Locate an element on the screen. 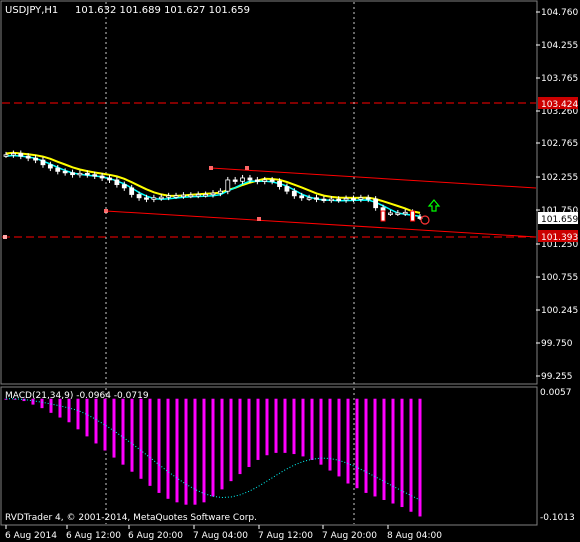  current-price-tag is located at coordinates (558, 218).